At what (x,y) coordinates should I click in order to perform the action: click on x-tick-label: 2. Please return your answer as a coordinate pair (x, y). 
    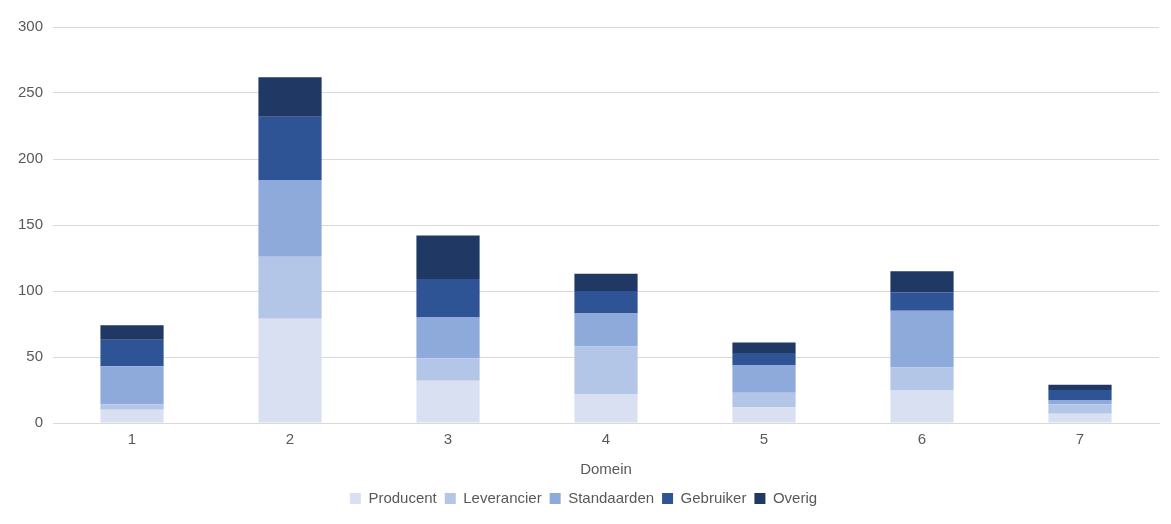
    Looking at the image, I should click on (290, 439).